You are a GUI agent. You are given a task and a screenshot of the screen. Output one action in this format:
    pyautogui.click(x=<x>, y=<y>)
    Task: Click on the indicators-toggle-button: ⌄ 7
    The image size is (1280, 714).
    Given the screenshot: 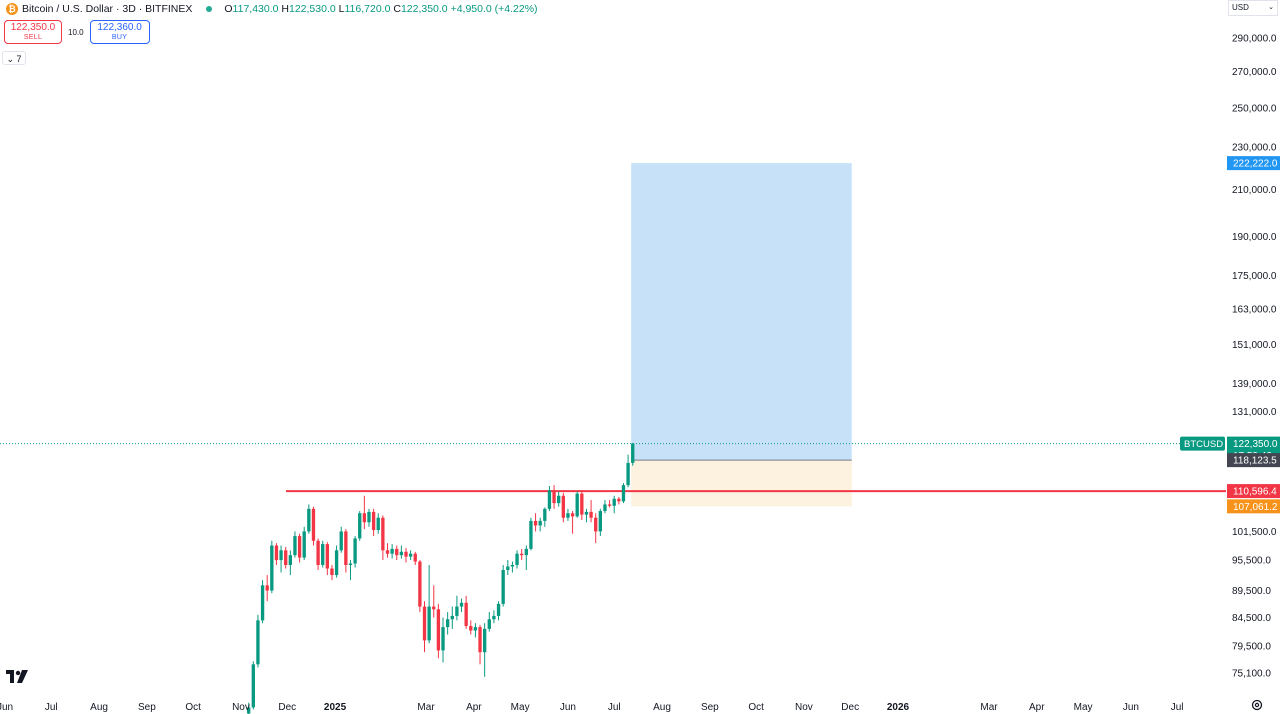 What is the action you would take?
    pyautogui.click(x=14, y=58)
    